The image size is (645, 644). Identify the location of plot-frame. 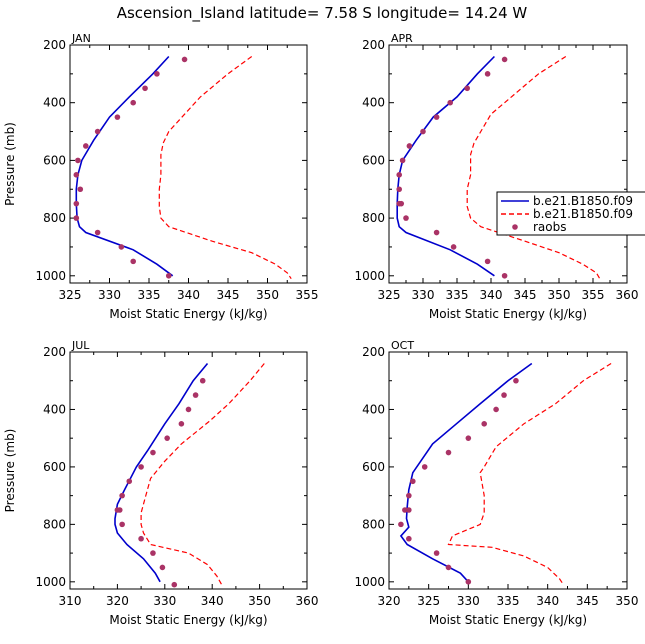
(508, 164).